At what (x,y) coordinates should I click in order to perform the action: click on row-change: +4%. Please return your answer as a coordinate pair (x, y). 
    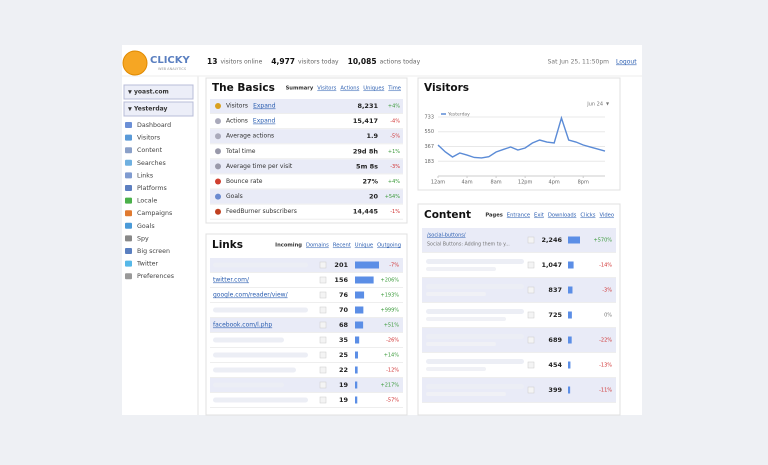
    Looking at the image, I should click on (394, 182).